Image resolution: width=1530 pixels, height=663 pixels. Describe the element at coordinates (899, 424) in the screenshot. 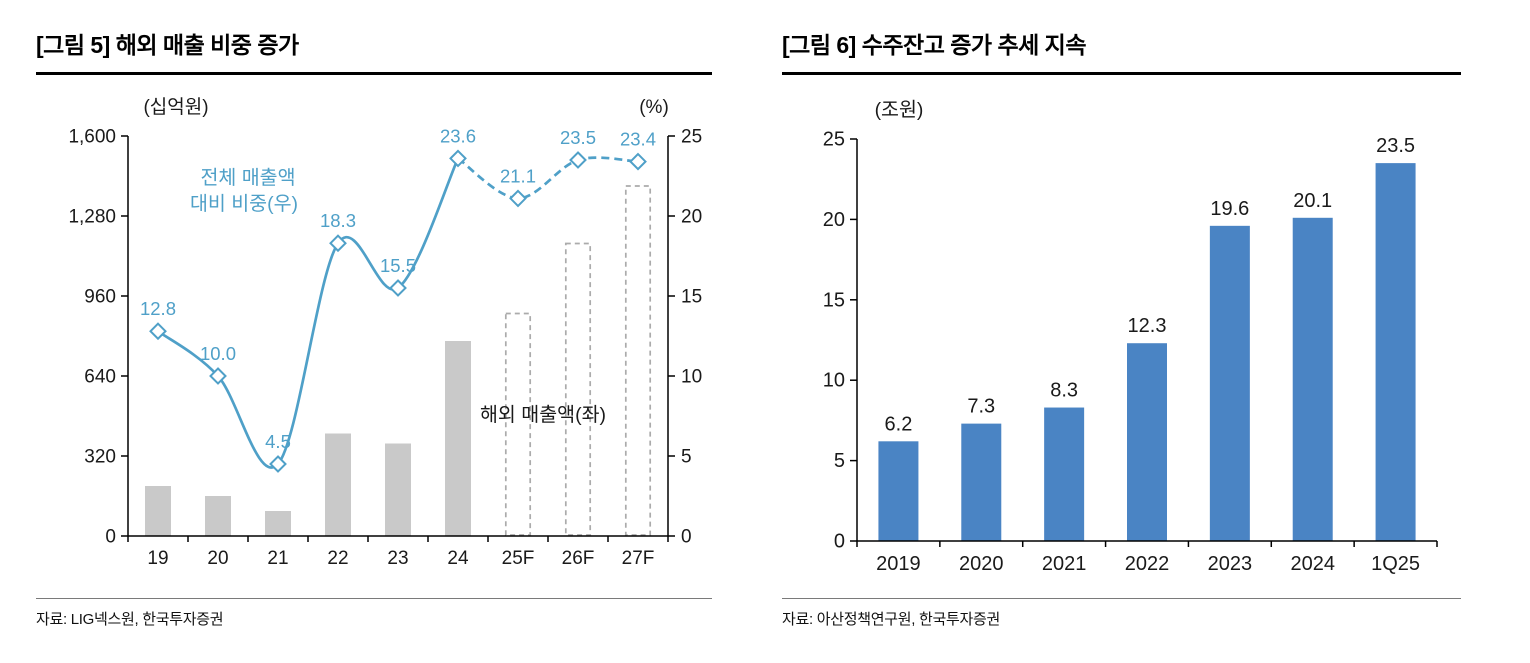

I see `backlog-data-label: 6.2` at that location.